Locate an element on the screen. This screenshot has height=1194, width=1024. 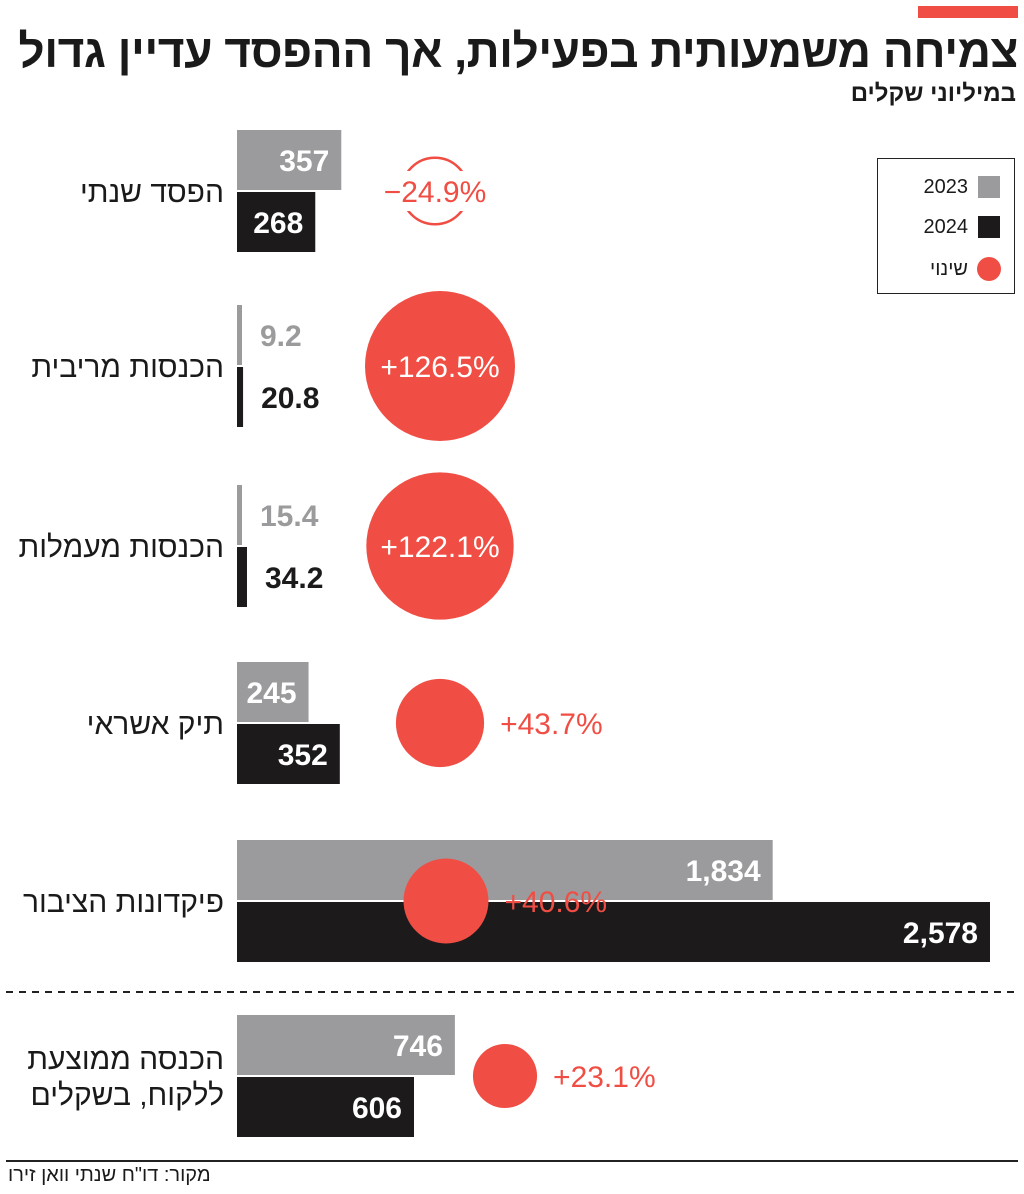
category-label-0: הפסד שנתי is located at coordinates (152, 192).